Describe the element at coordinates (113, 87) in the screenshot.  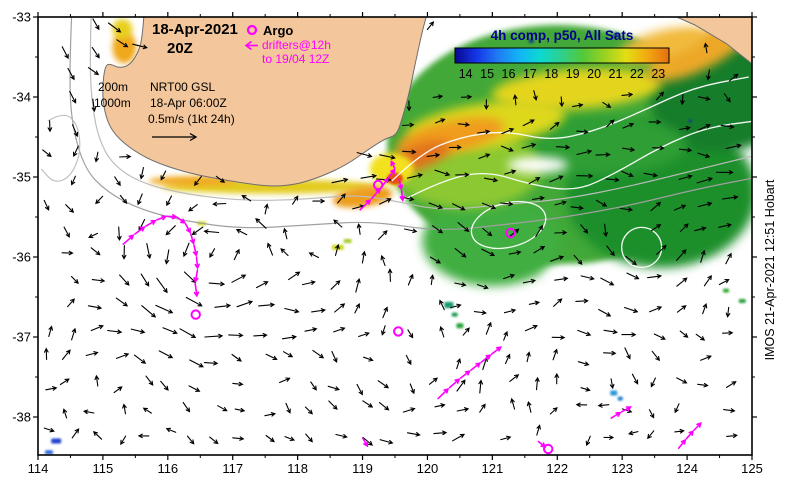
I see `bathy-label-200m: 200m` at that location.